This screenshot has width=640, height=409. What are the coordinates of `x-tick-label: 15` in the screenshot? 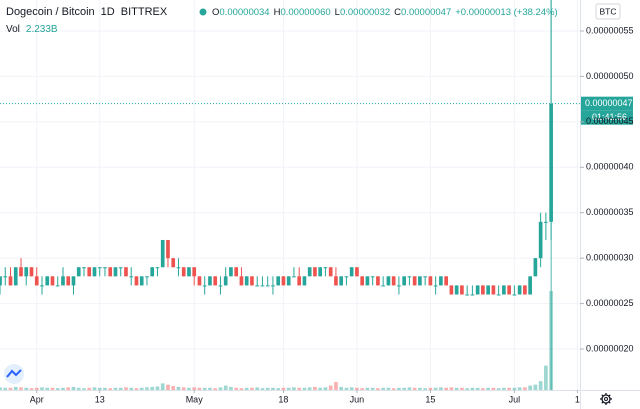 It's located at (430, 399).